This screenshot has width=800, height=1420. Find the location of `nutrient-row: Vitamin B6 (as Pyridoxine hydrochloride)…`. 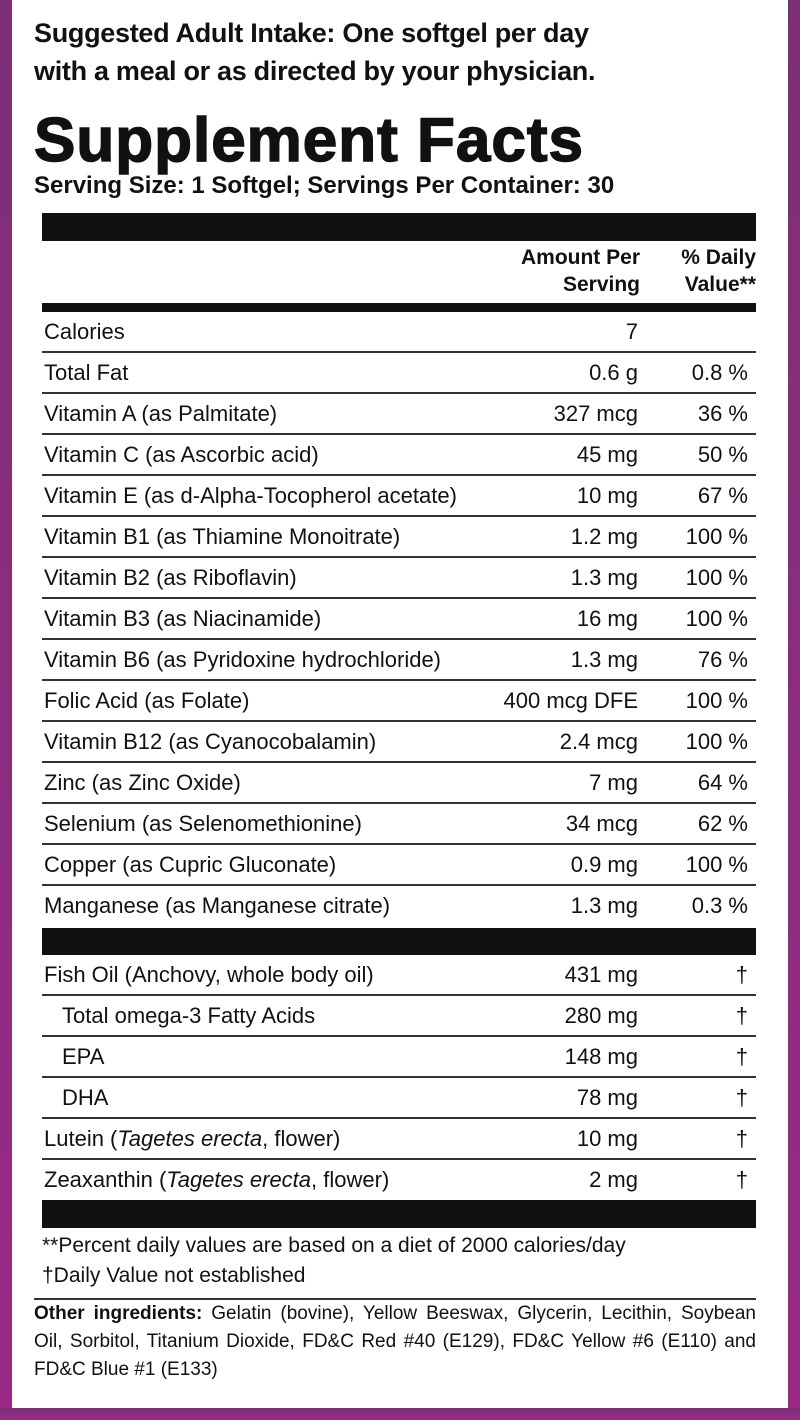

nutrient-row: Vitamin B6 (as Pyridoxine hydrochloride)… is located at coordinates (399, 660).